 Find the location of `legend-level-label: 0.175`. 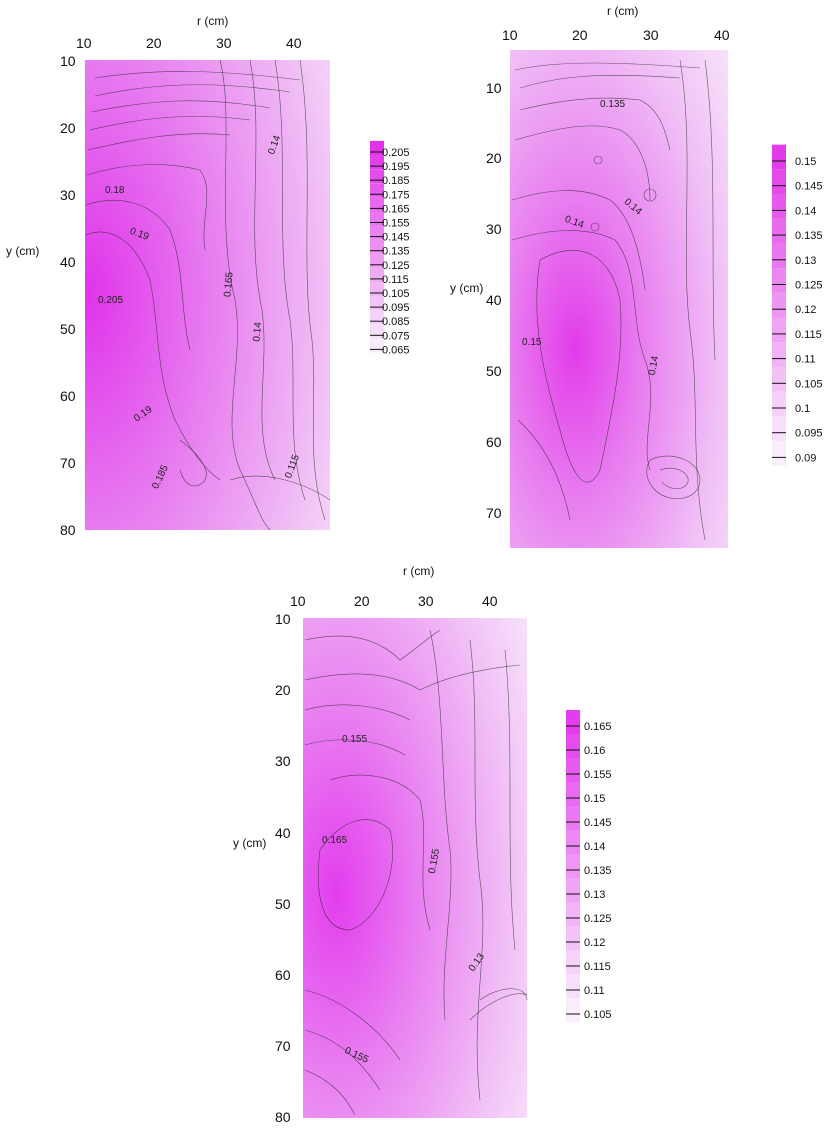

legend-level-label: 0.175 is located at coordinates (396, 195).